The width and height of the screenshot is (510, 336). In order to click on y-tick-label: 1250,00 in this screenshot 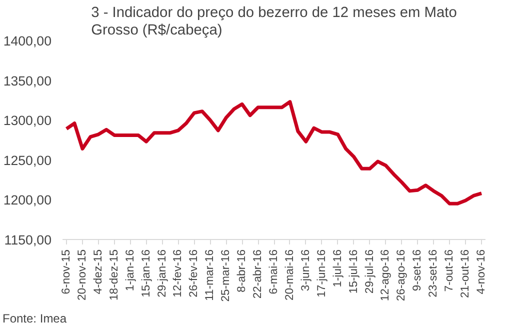, I will do `click(27, 160)`.